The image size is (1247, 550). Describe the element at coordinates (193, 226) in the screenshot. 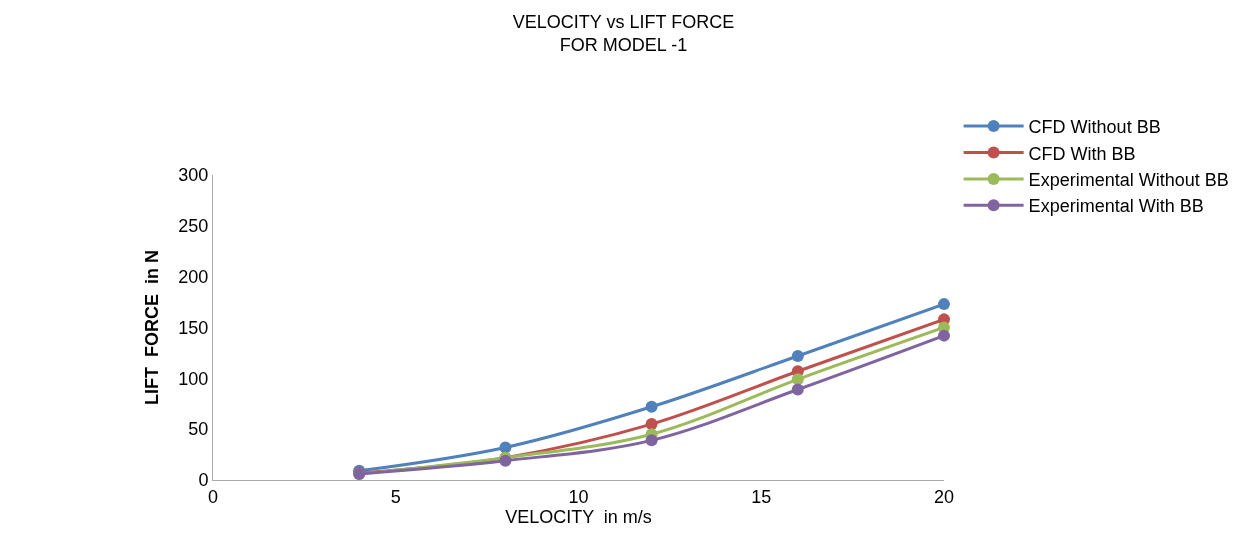

I see `y-tick-label: 250` at that location.